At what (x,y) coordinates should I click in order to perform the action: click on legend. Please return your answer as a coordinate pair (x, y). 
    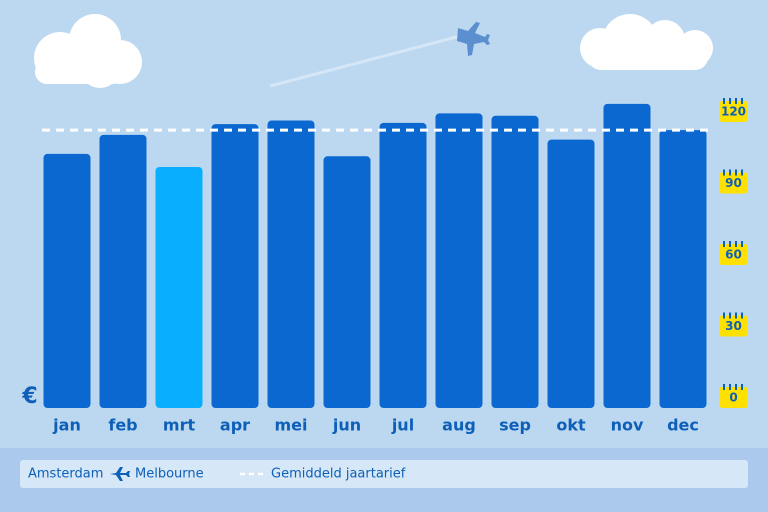
    Looking at the image, I should click on (384, 474).